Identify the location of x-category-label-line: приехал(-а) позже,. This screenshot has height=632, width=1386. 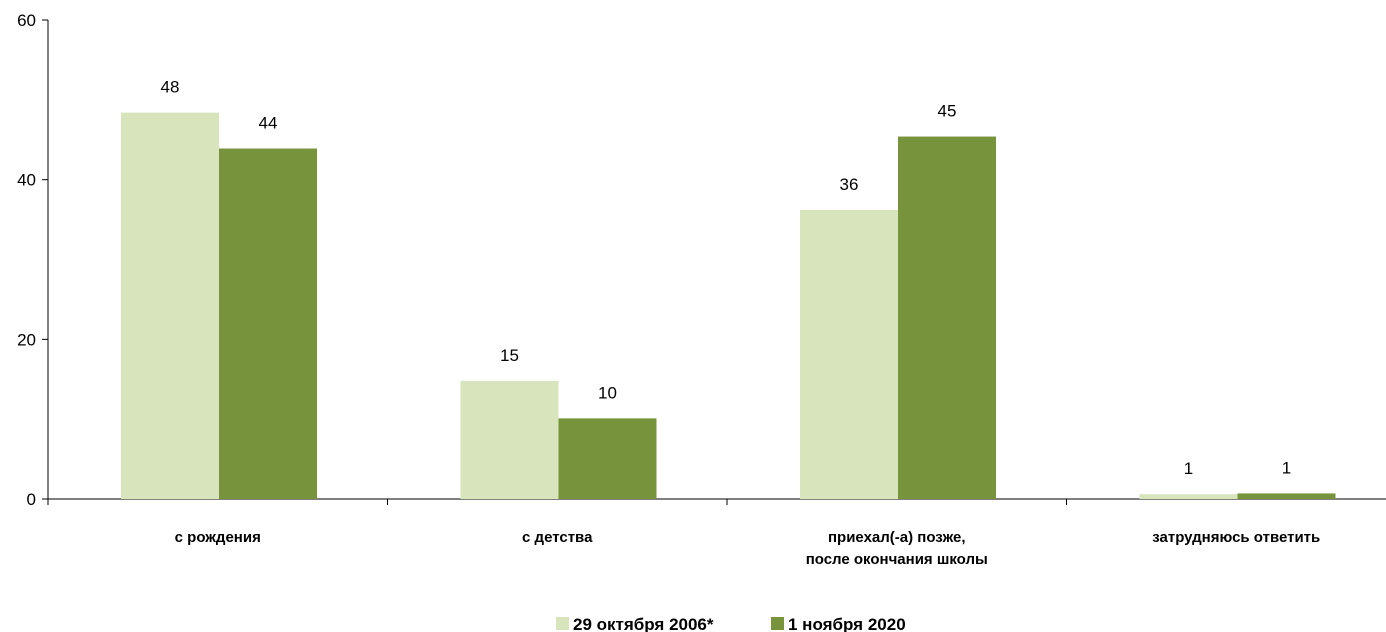
(897, 537).